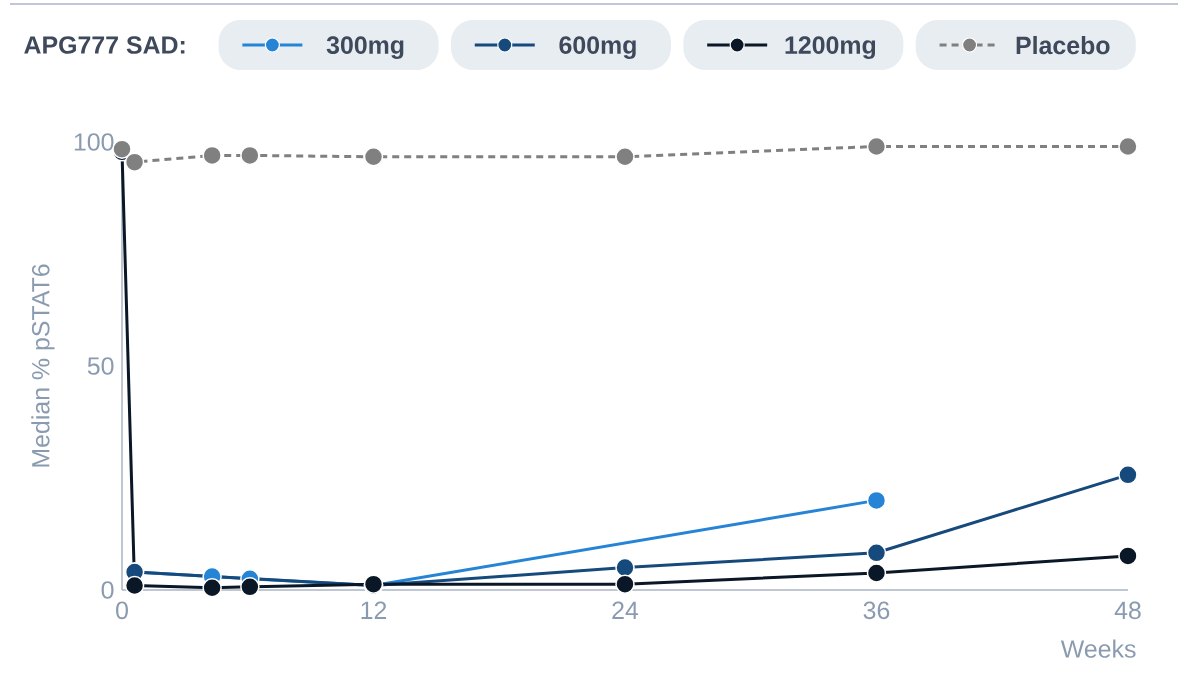 The height and width of the screenshot is (683, 1188). Describe the element at coordinates (365, 47) in the screenshot. I see `legend-label: 300mg` at that location.